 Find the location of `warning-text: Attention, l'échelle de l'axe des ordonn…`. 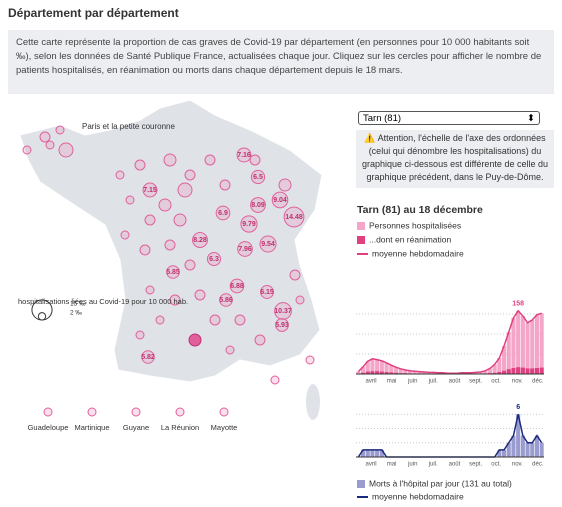

warning-text: Attention, l'échelle de l'axe des ordonn… is located at coordinates (455, 157).